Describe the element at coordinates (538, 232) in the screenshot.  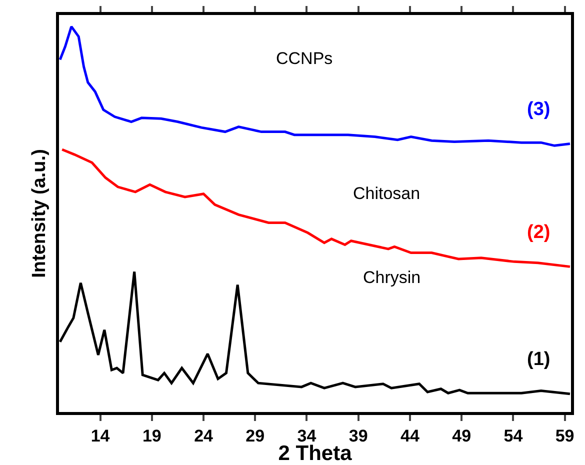
I see `series-label: (2)` at that location.